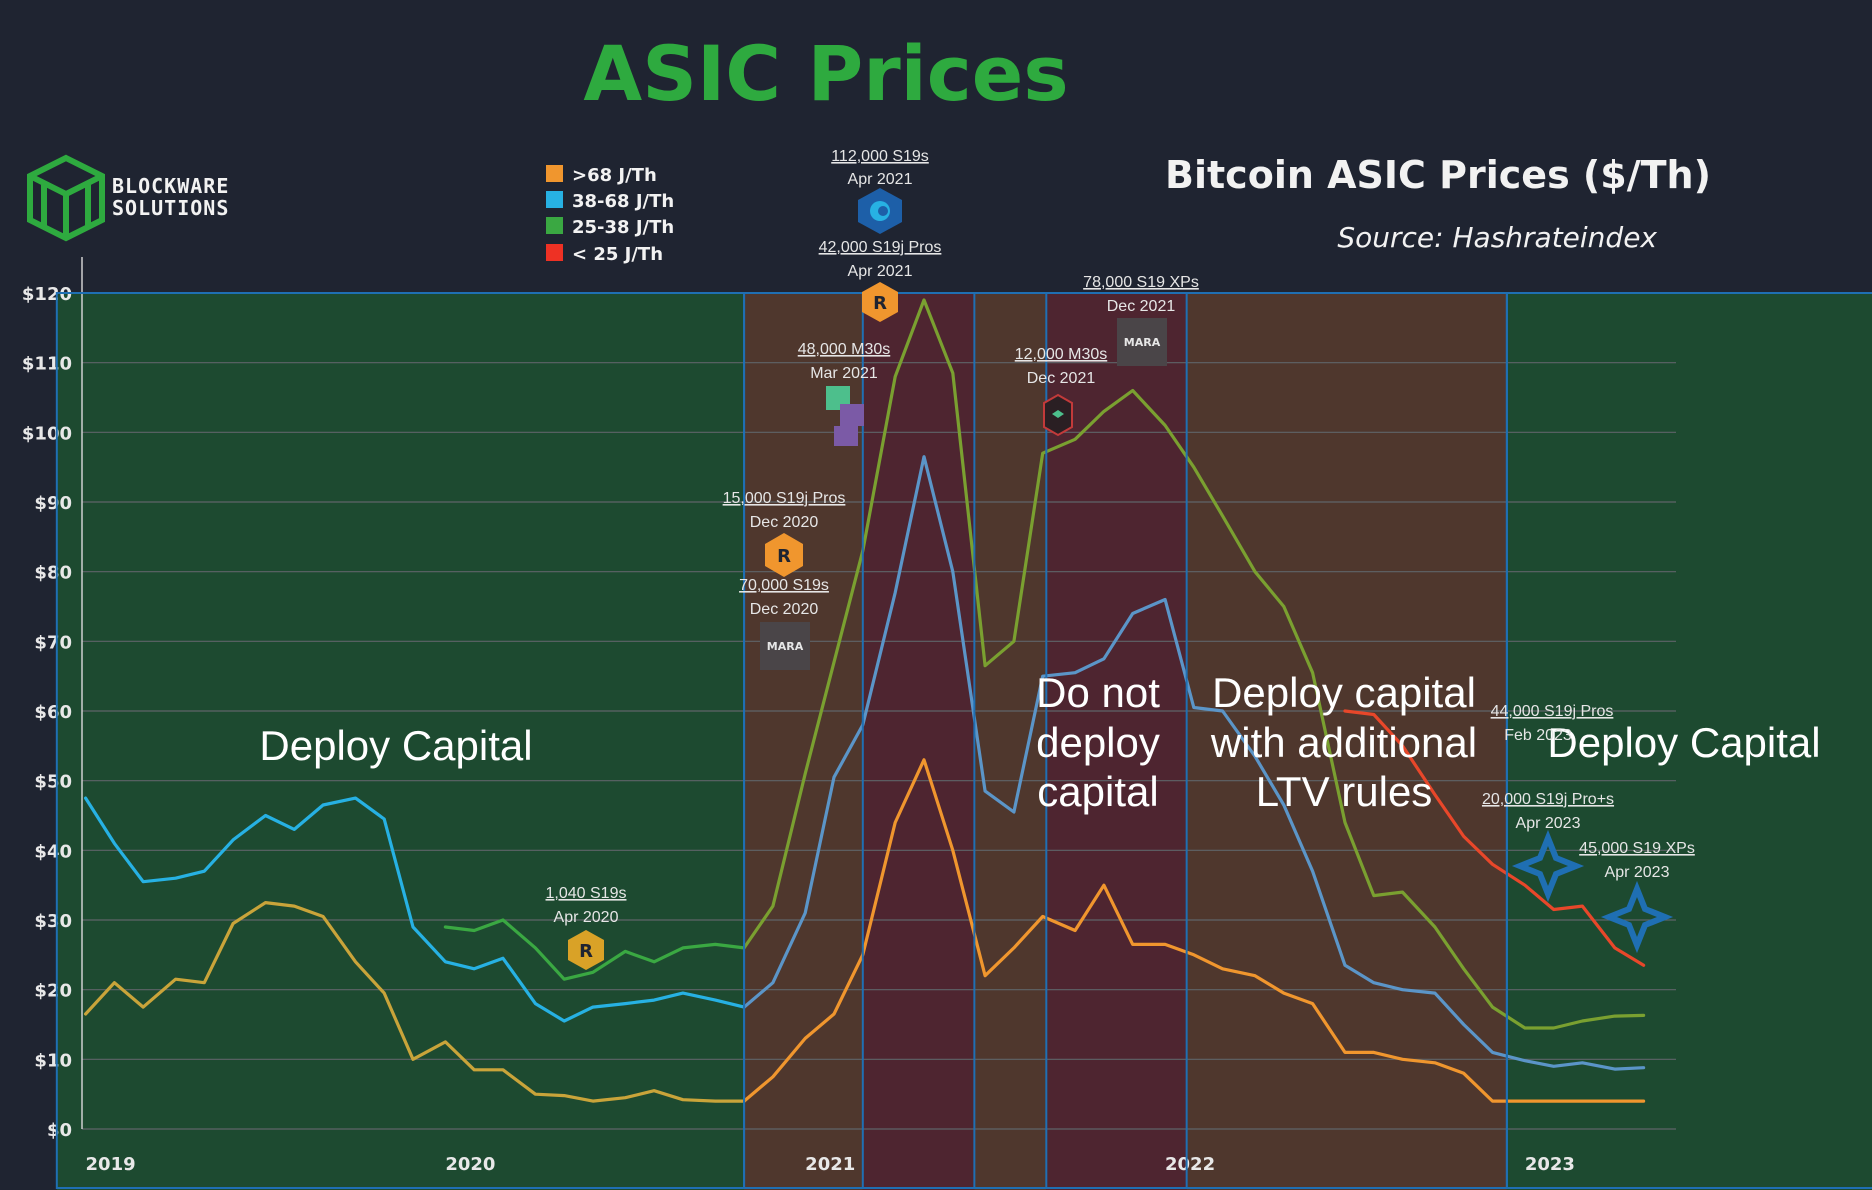 Image resolution: width=1872 pixels, height=1190 pixels. I want to click on legend-label: >68 J/Th, so click(614, 175).